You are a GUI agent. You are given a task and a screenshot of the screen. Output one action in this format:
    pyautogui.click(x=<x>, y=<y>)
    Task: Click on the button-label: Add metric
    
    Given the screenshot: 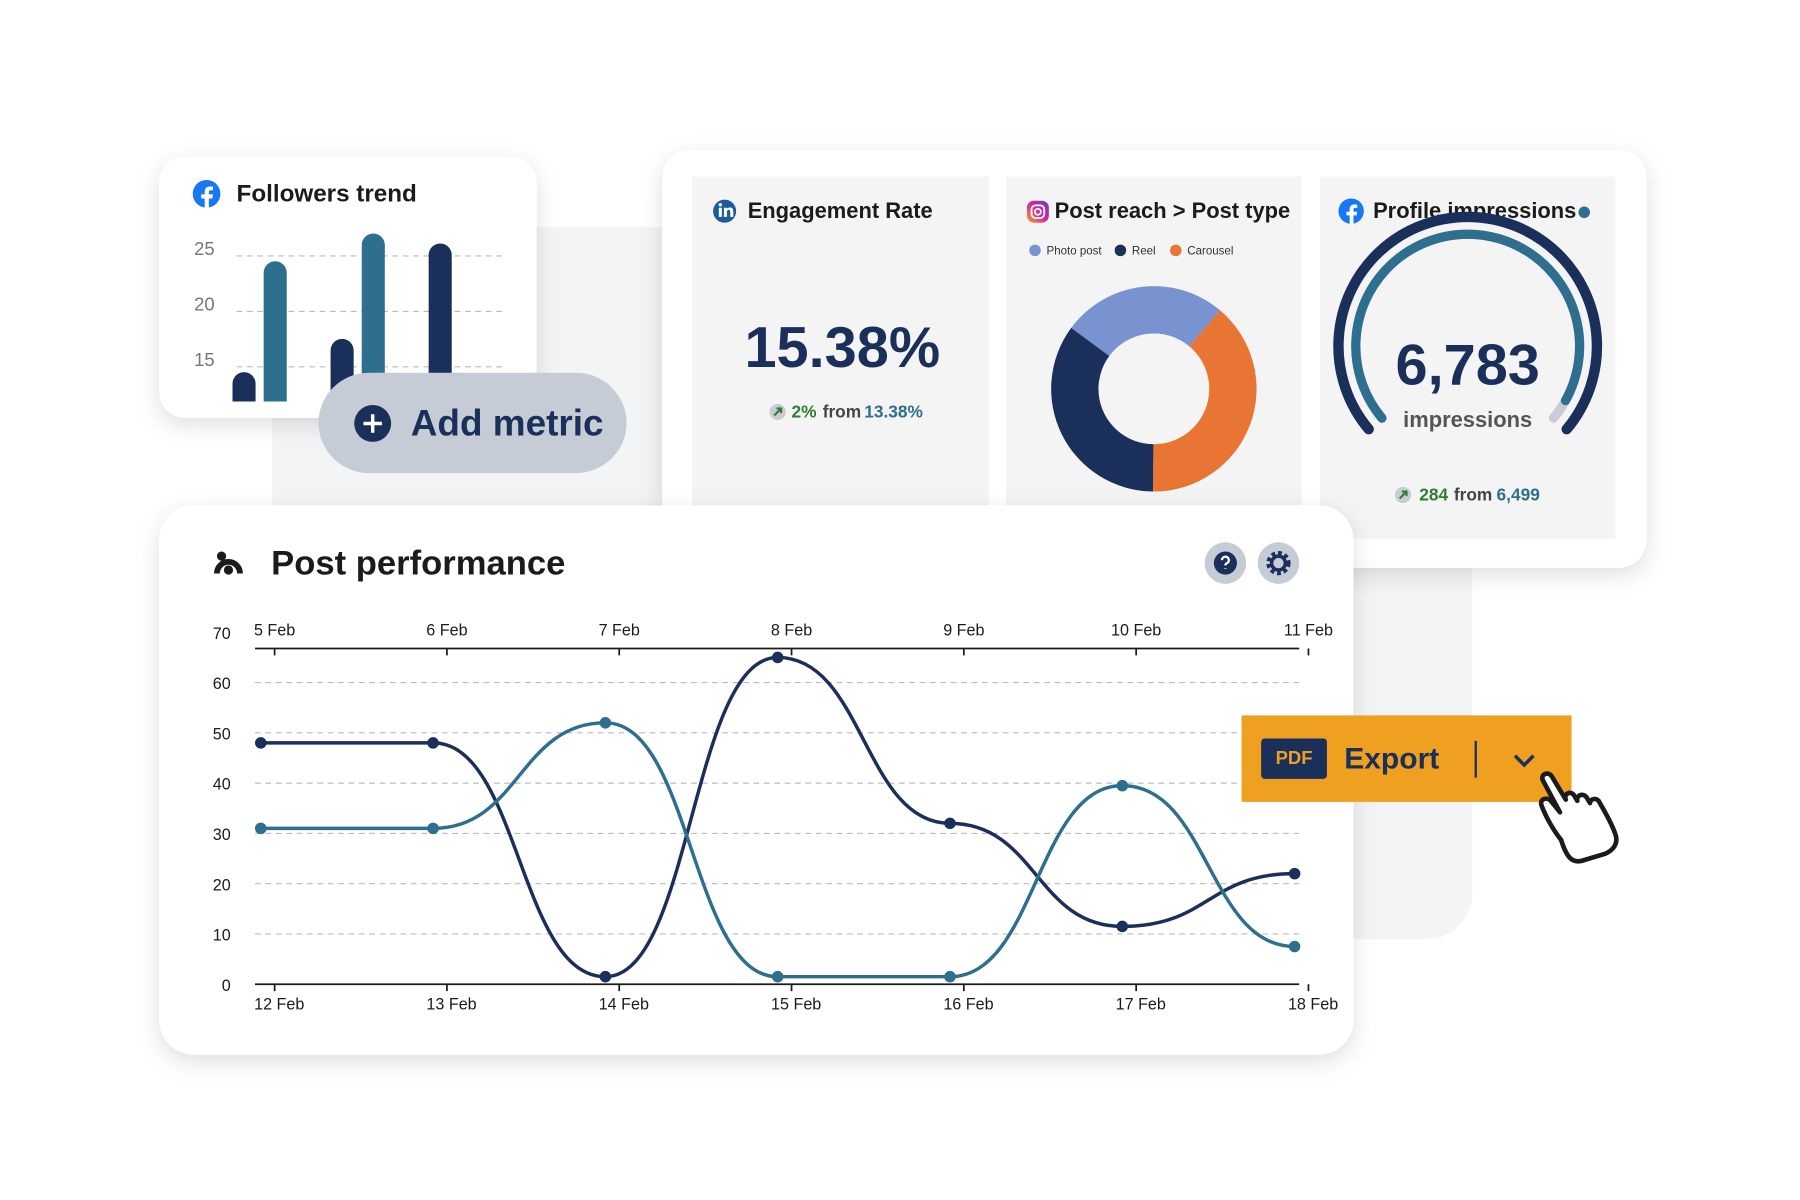 What is the action you would take?
    pyautogui.click(x=507, y=423)
    